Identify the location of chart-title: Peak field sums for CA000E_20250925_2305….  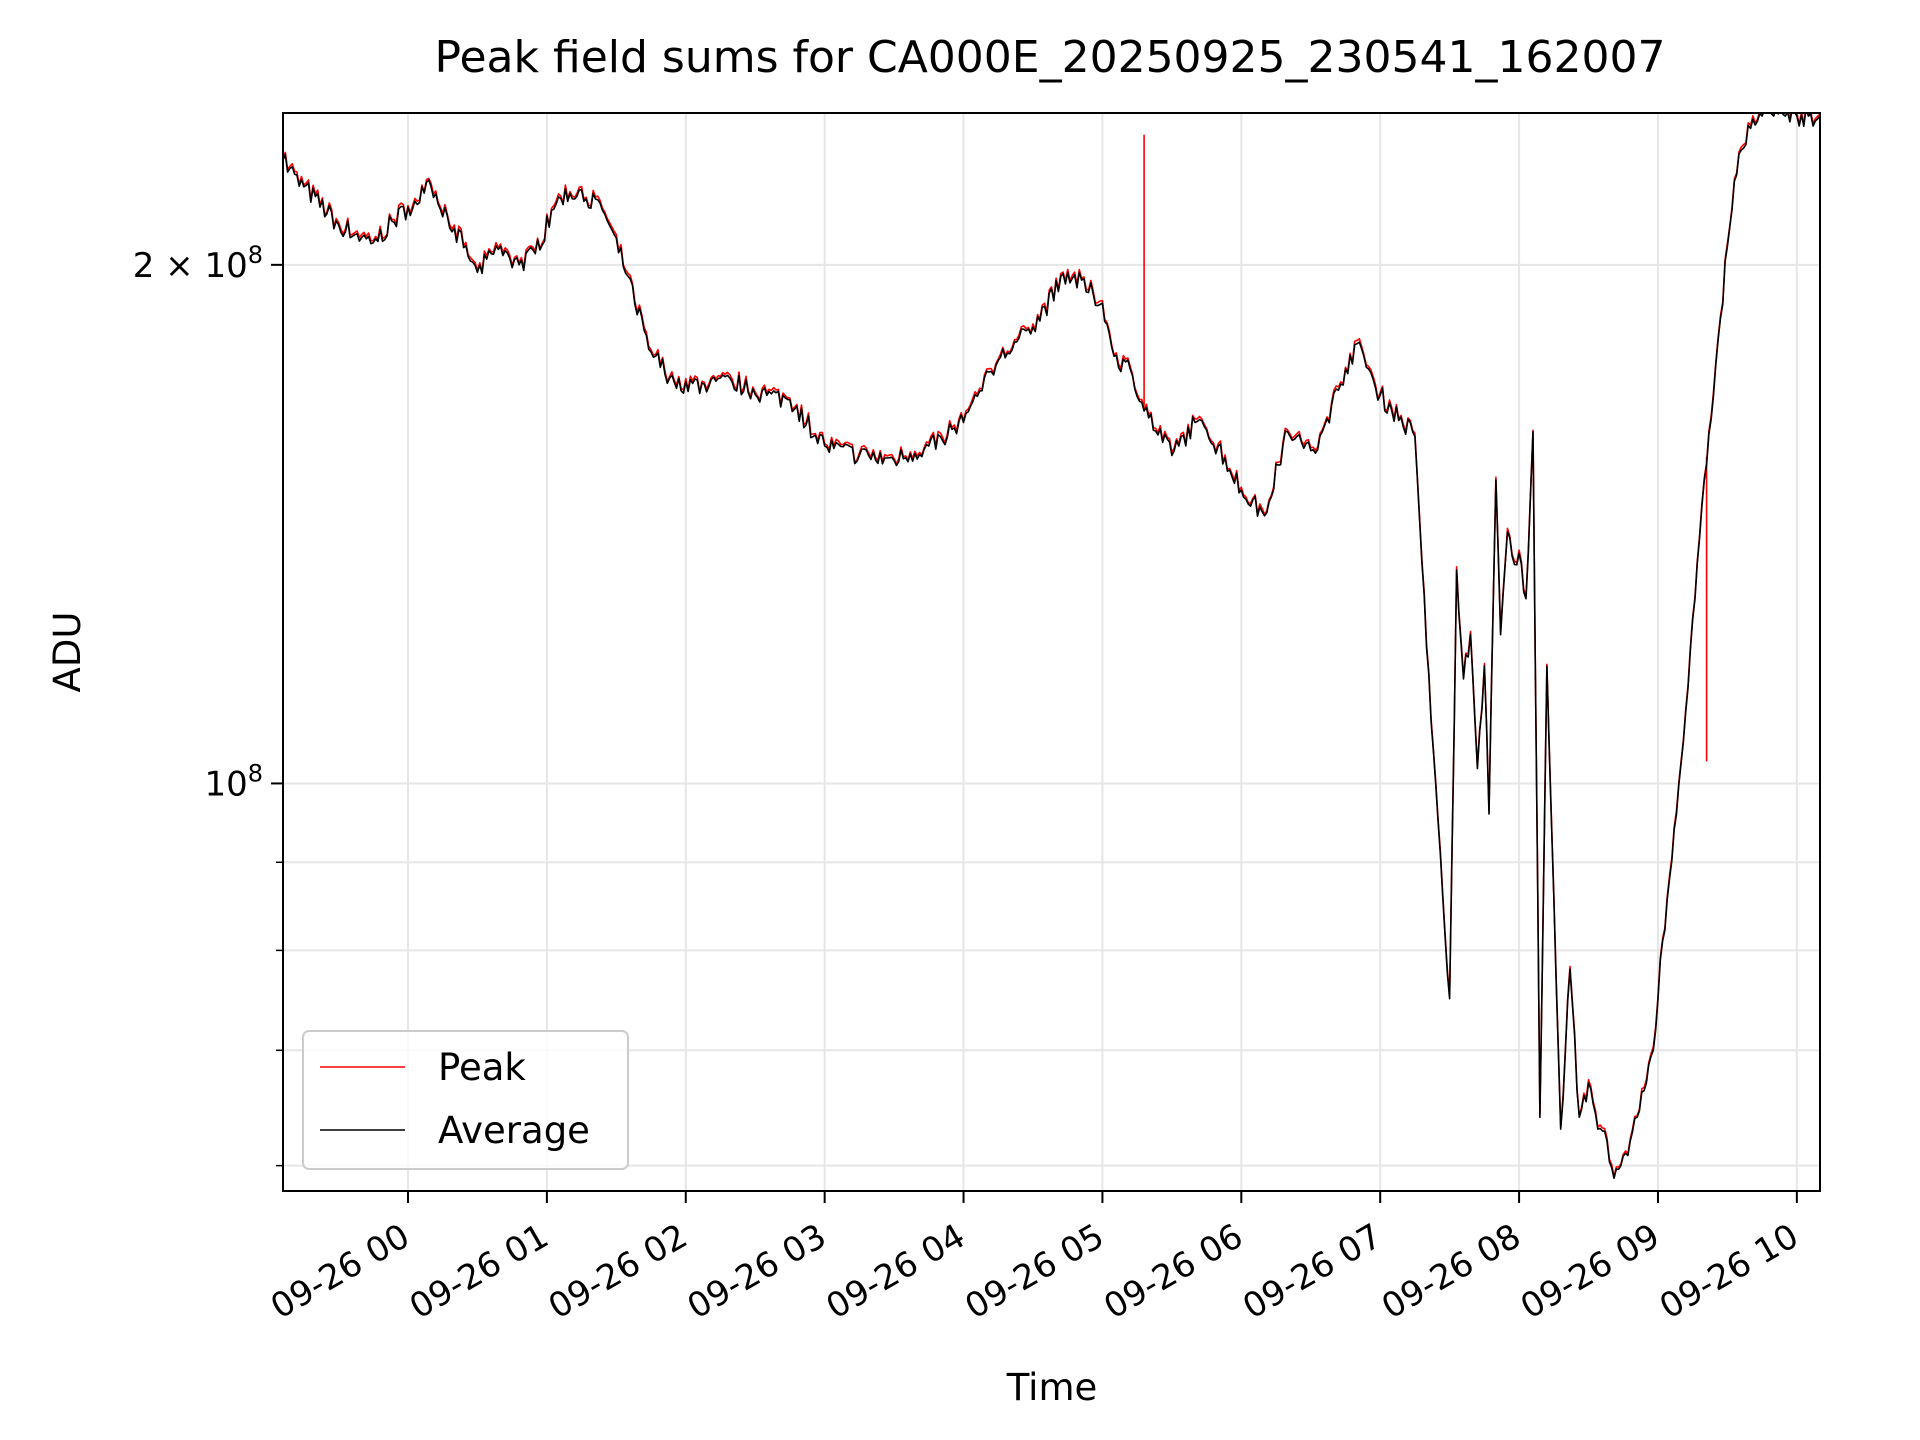
(1050, 57).